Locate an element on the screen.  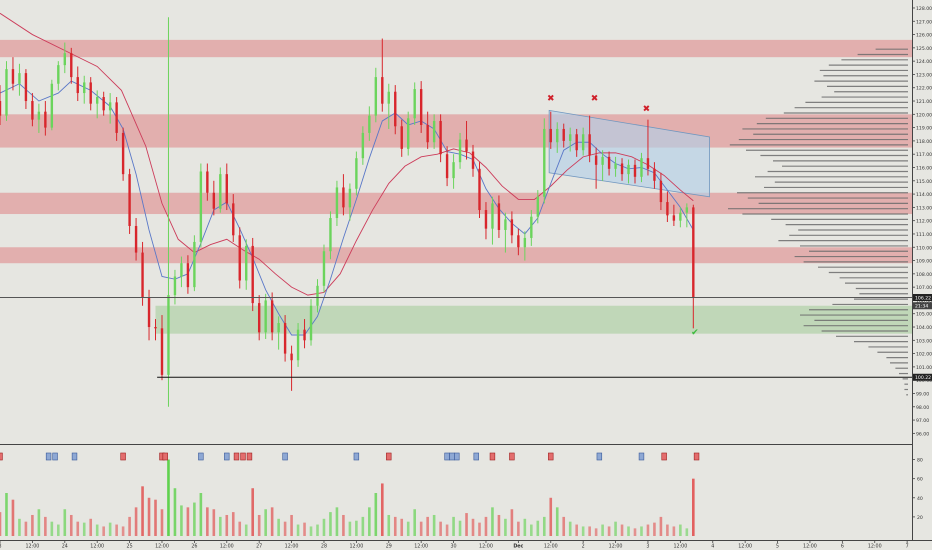
price-tick-label: 114.00 is located at coordinates (924, 195).